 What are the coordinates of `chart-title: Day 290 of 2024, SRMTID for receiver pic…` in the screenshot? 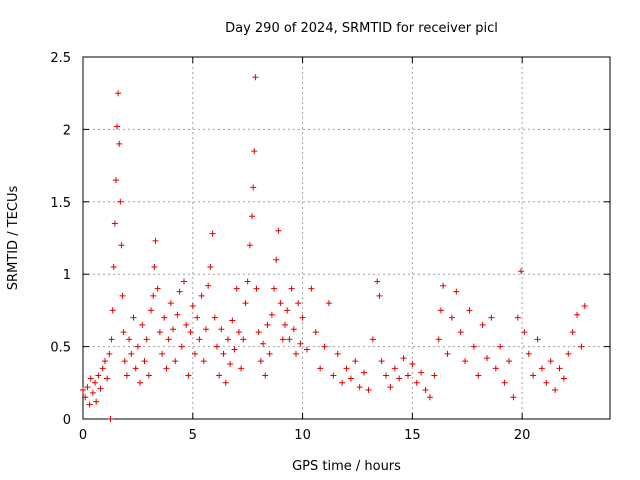 It's located at (361, 28).